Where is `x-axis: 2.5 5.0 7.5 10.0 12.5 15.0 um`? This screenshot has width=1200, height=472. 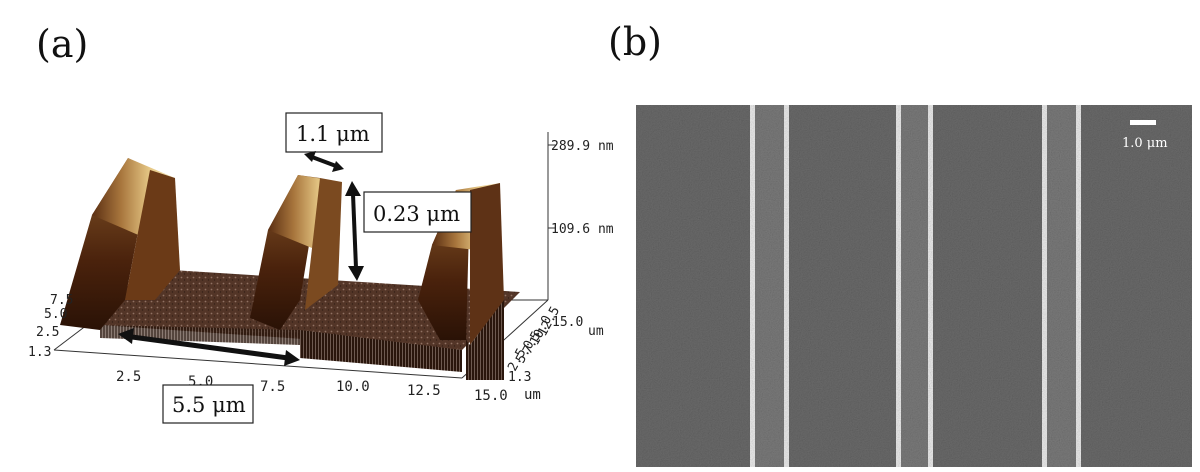
x-axis: 2.5 5.0 7.5 10.0 12.5 15.0 um is located at coordinates (328, 386).